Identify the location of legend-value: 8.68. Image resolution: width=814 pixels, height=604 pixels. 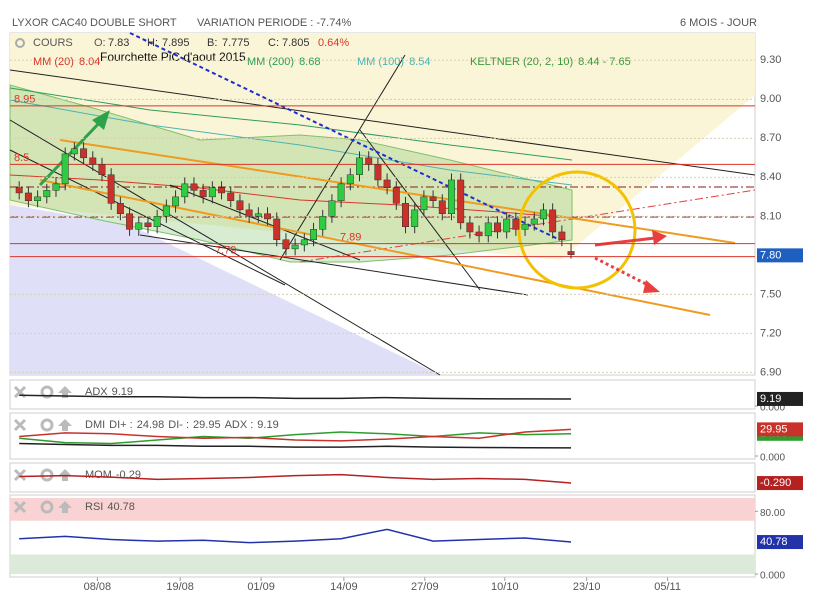
(309, 62).